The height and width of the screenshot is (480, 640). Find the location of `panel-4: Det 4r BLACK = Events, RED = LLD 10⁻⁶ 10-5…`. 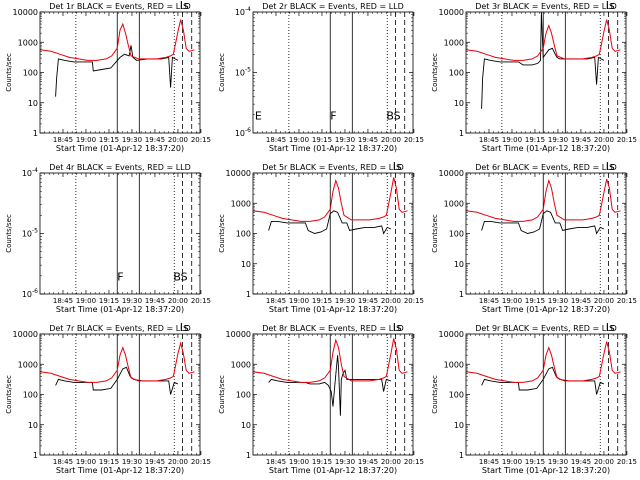

panel-4: Det 4r BLACK = Events, RED = LLD 10⁻⁶ 10-5… is located at coordinates (108, 238).